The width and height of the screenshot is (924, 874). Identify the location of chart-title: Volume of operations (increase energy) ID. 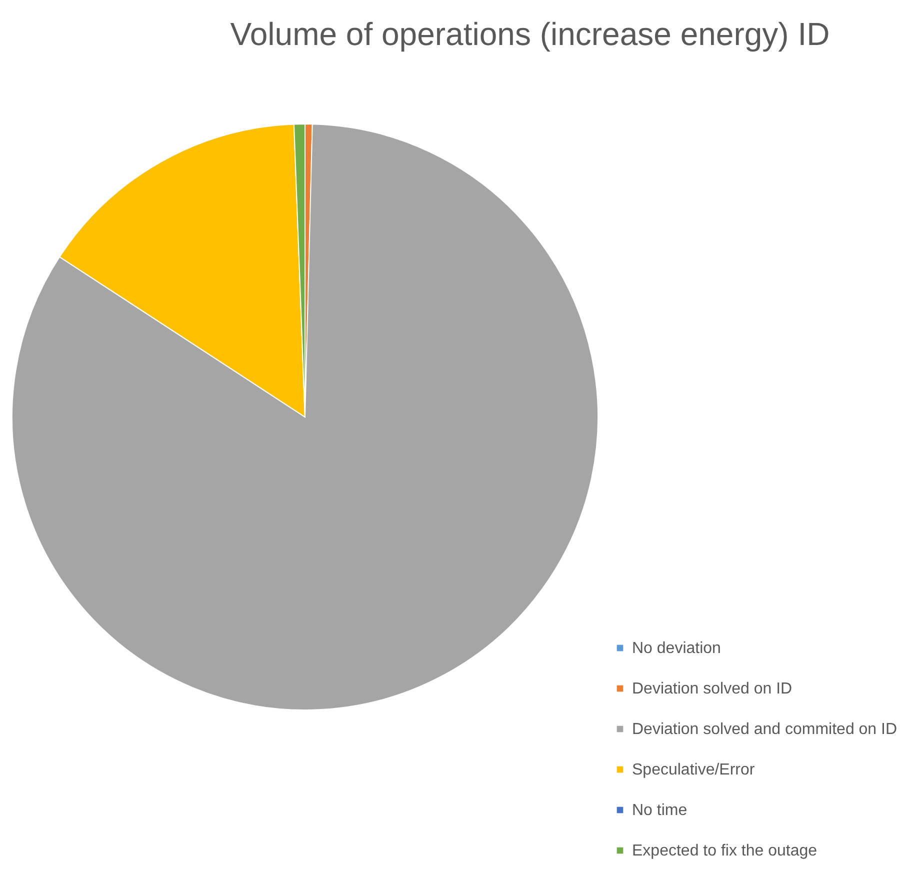
(530, 34).